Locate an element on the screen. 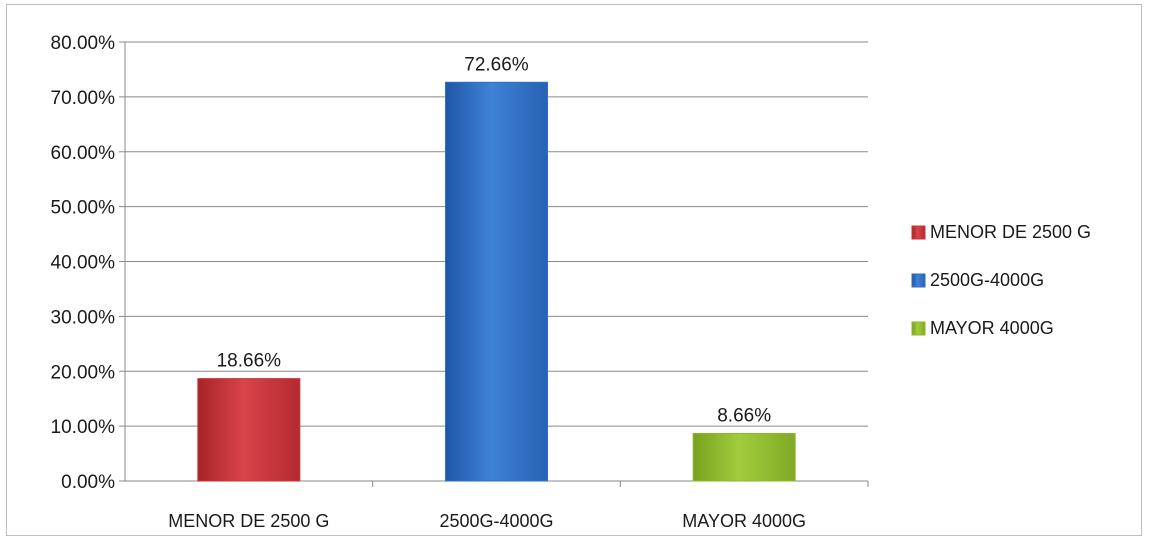  x-tick-label: MAYOR 4000G is located at coordinates (744, 521).